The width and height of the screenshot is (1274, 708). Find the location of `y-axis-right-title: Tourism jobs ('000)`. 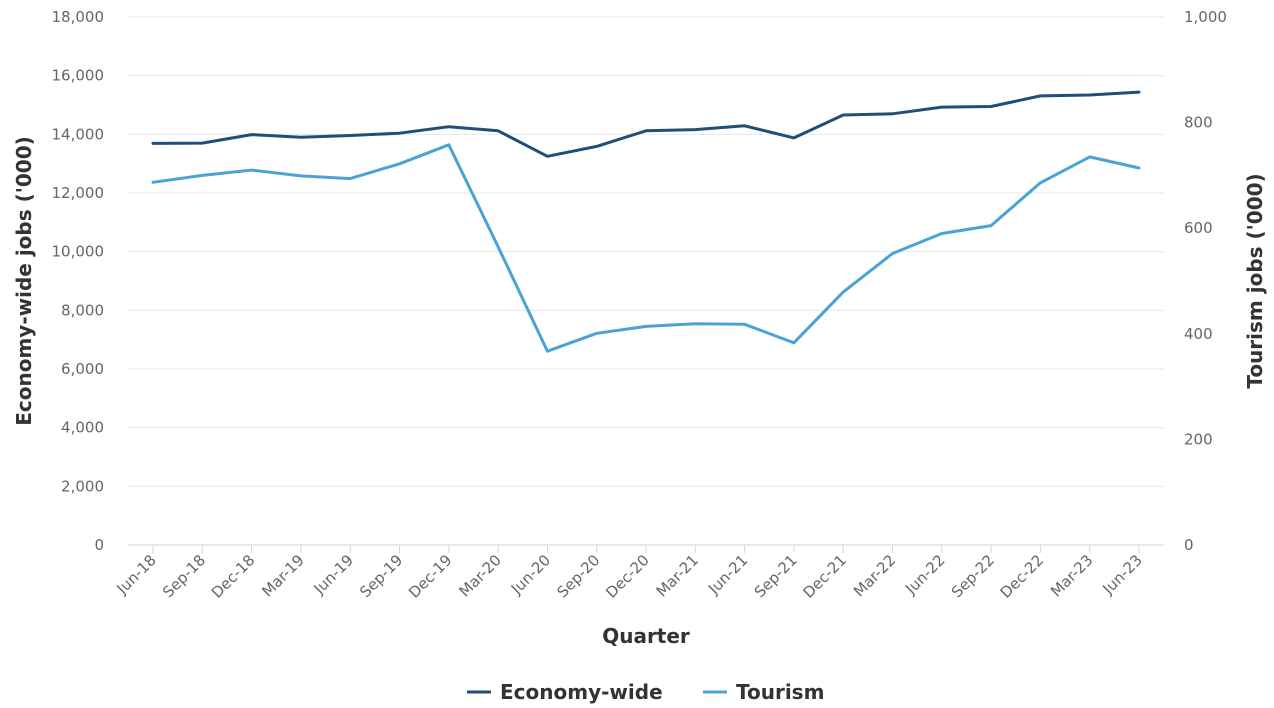

y-axis-right-title: Tourism jobs ('000) is located at coordinates (1255, 280).